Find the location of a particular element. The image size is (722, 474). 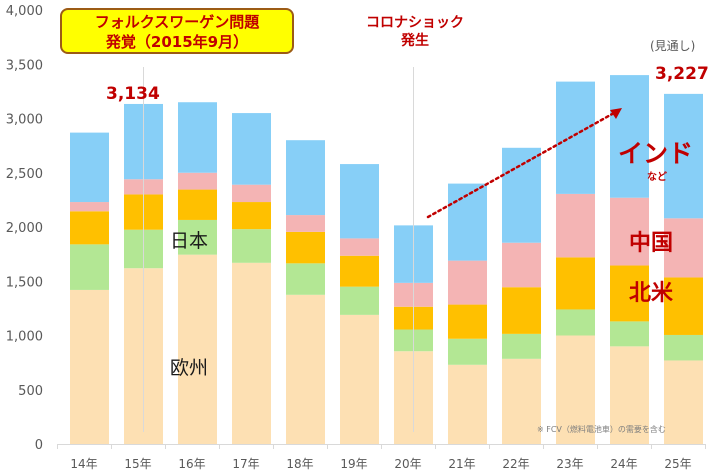

y-tick-label: 3,500 is located at coordinates (24, 65).